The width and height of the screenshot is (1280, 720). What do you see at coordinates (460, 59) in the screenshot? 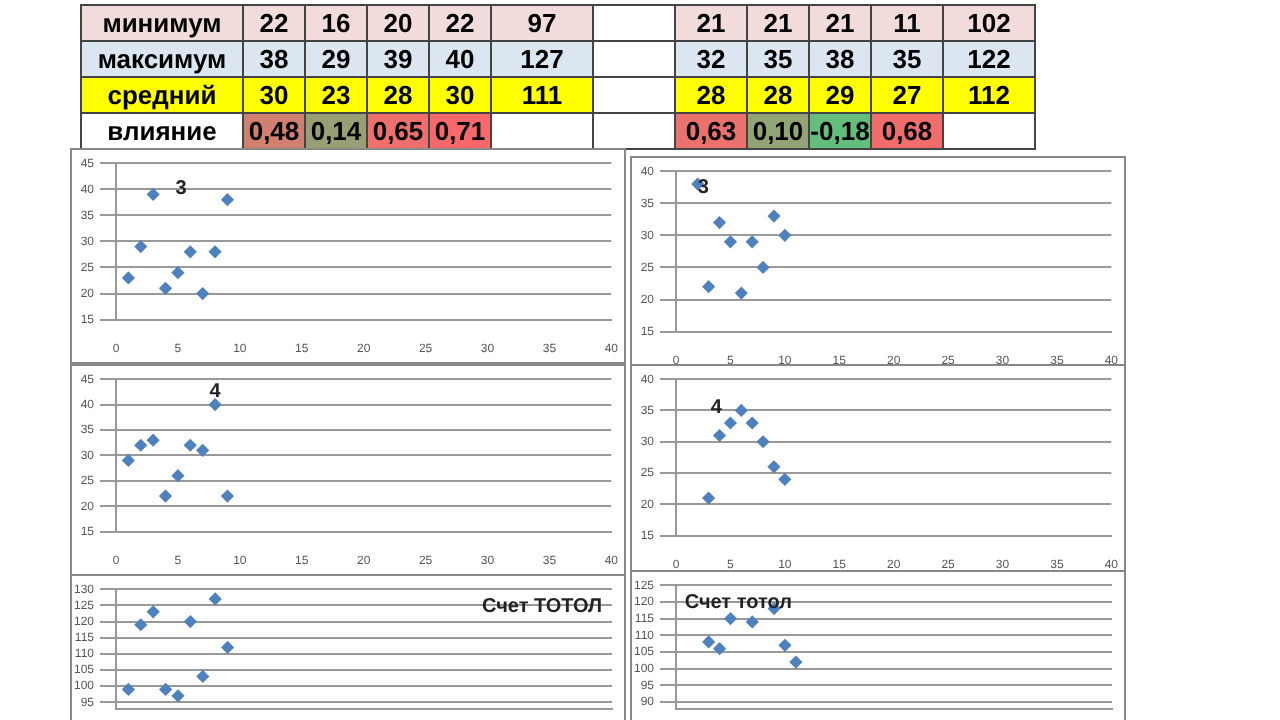
I see `text: 40` at bounding box center [460, 59].